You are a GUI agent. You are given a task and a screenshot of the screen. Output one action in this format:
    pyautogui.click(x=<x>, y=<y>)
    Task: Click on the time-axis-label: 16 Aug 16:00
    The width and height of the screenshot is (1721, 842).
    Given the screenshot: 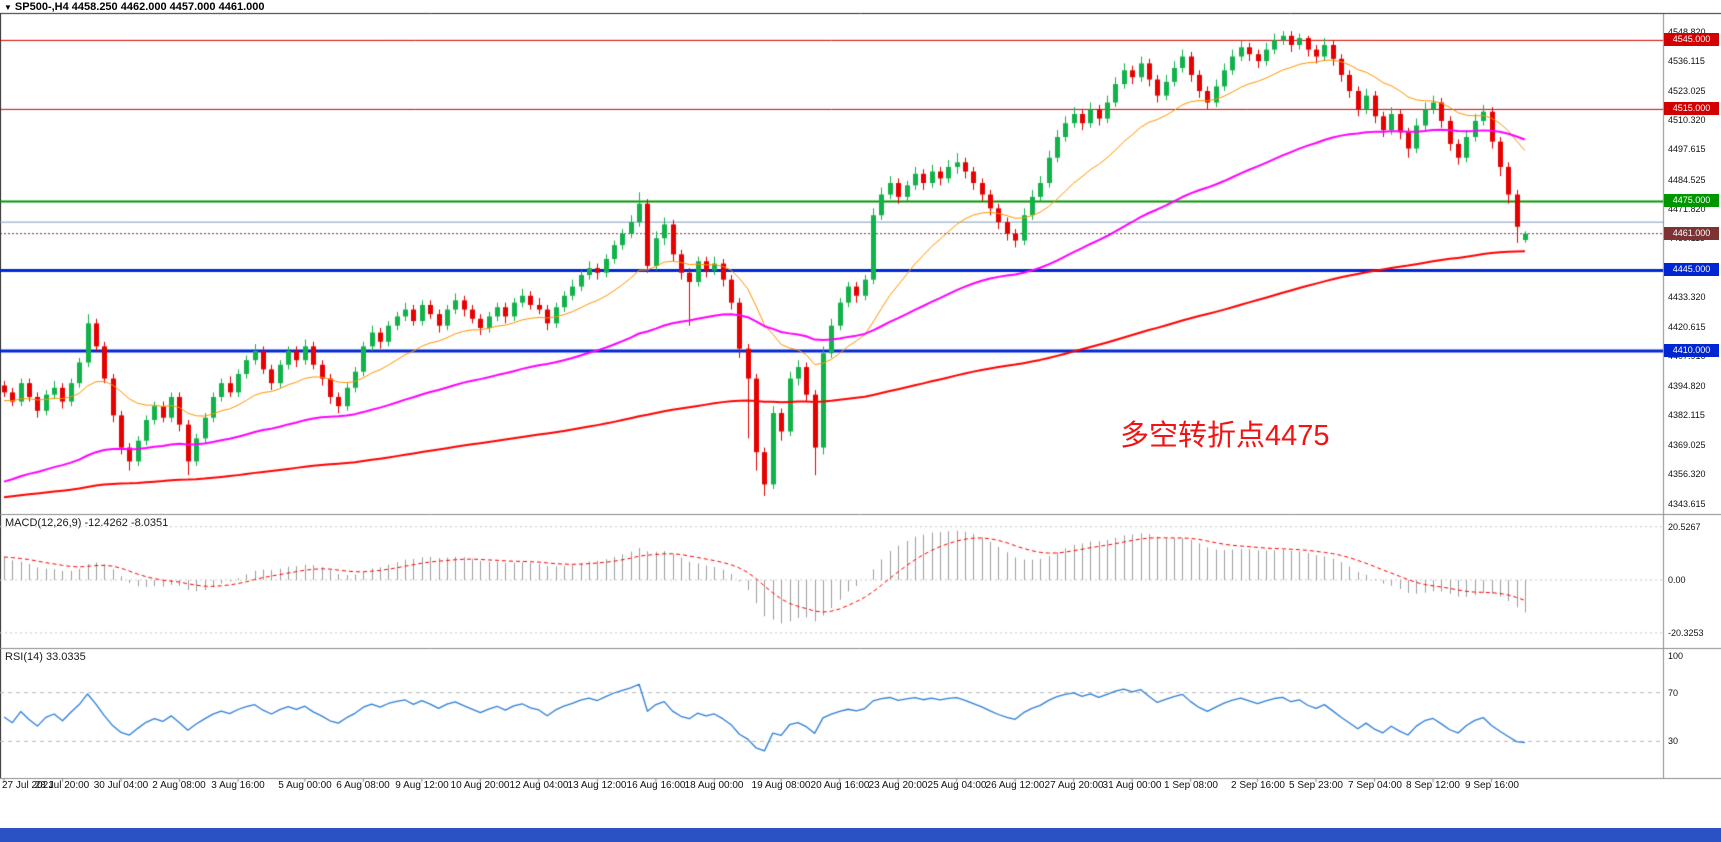 What is the action you would take?
    pyautogui.click(x=656, y=785)
    